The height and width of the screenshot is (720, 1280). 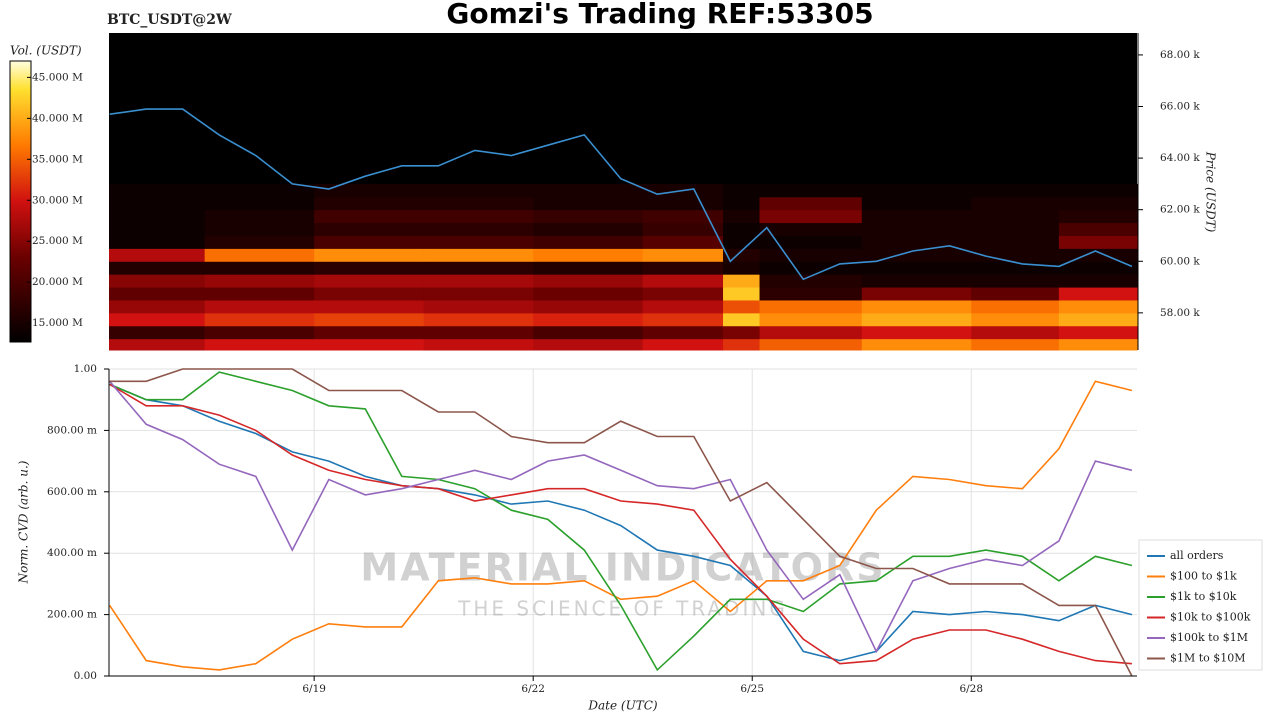 What do you see at coordinates (622, 568) in the screenshot?
I see `watermark-title: MATERIAL INDICATORS` at bounding box center [622, 568].